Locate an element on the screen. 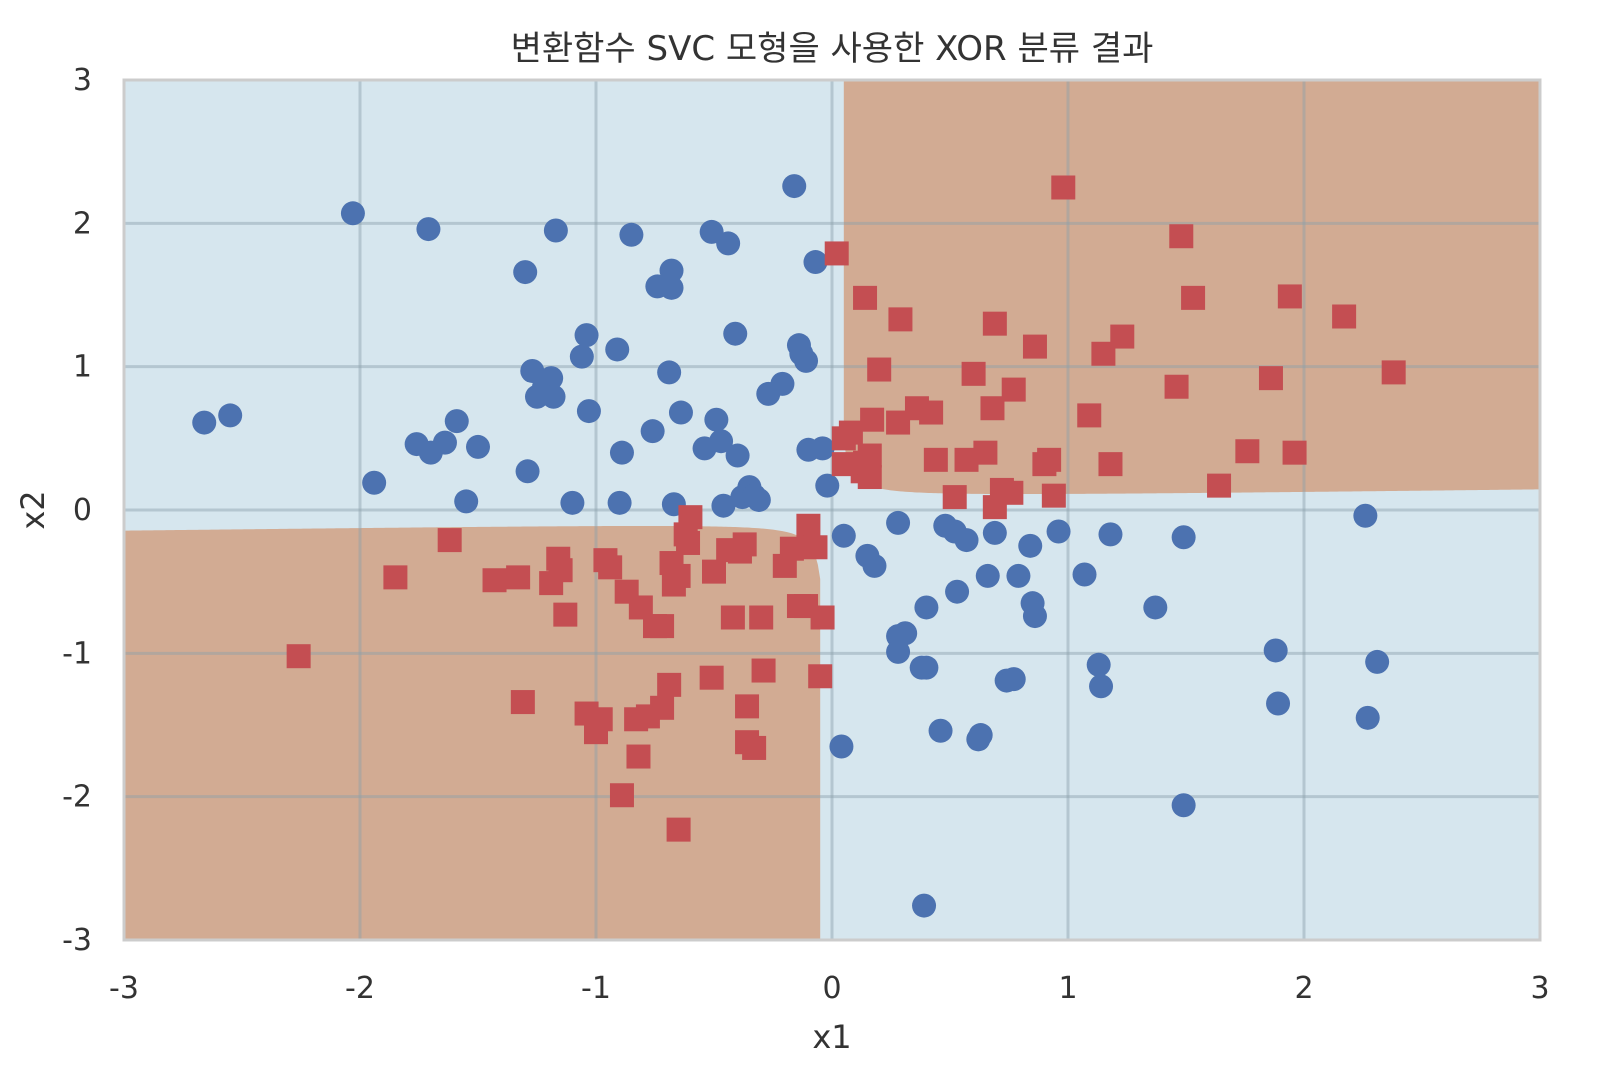 The height and width of the screenshot is (1082, 1608). y-tick-label: -1 is located at coordinates (77, 653).